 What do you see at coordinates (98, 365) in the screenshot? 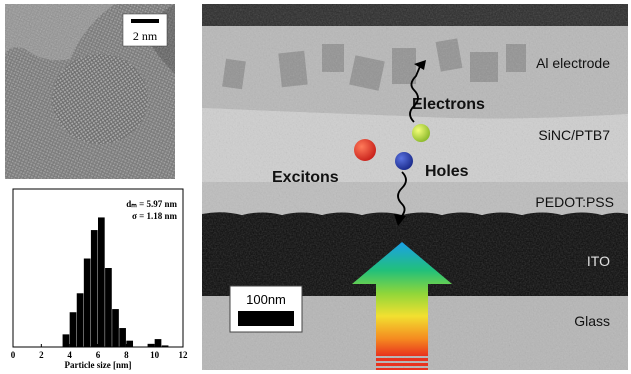
I see `histogram-x-axis-label: Particle size [nm]` at bounding box center [98, 365].